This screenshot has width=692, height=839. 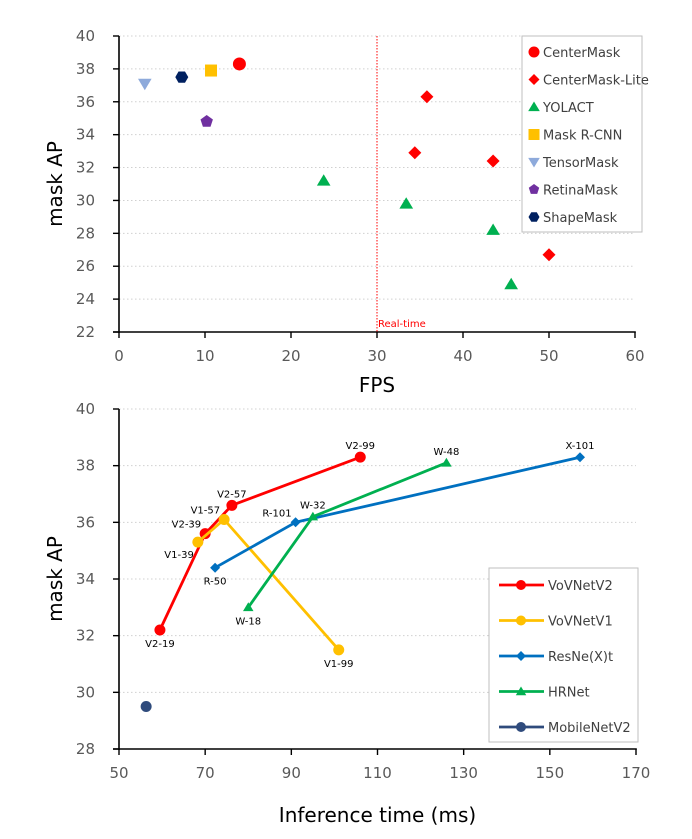 I want to click on bottom-chart-y-tick-label: 34, so click(x=85, y=579).